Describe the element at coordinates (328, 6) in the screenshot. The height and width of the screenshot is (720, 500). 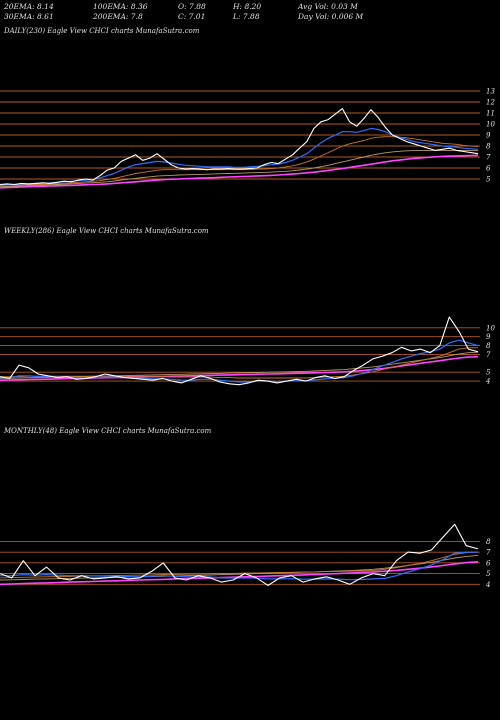
I see `header-avg-vol: Avg Vol: 0.03 M` at that location.